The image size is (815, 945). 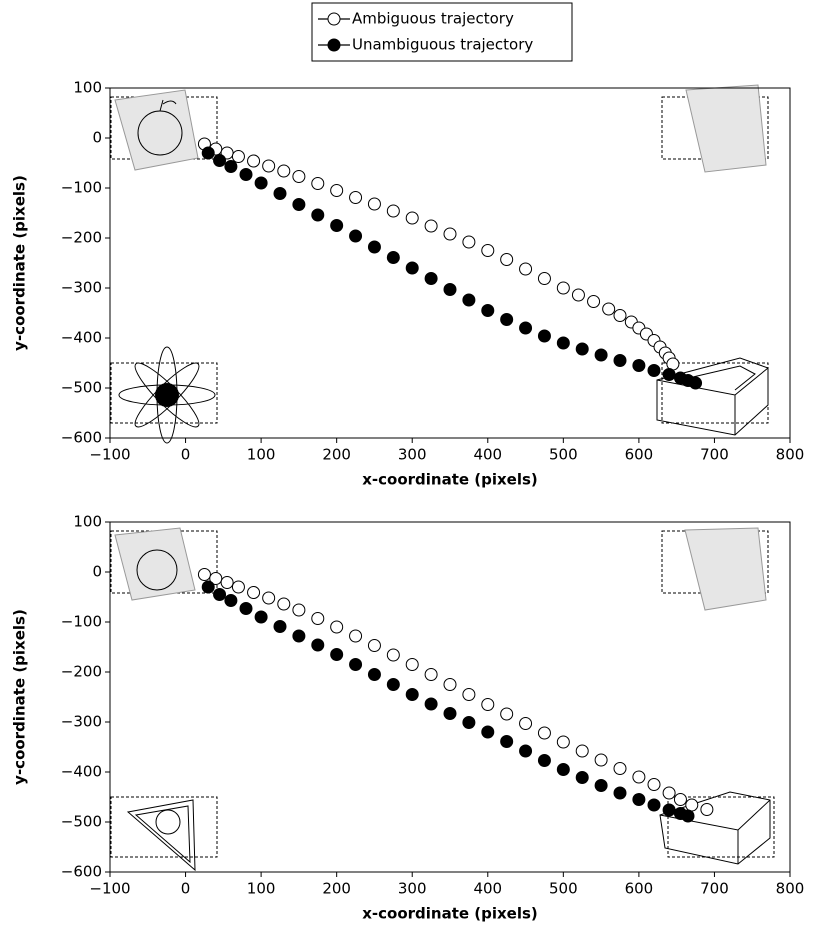 I want to click on legend-label: Unambiguous trajectory, so click(x=442, y=45).